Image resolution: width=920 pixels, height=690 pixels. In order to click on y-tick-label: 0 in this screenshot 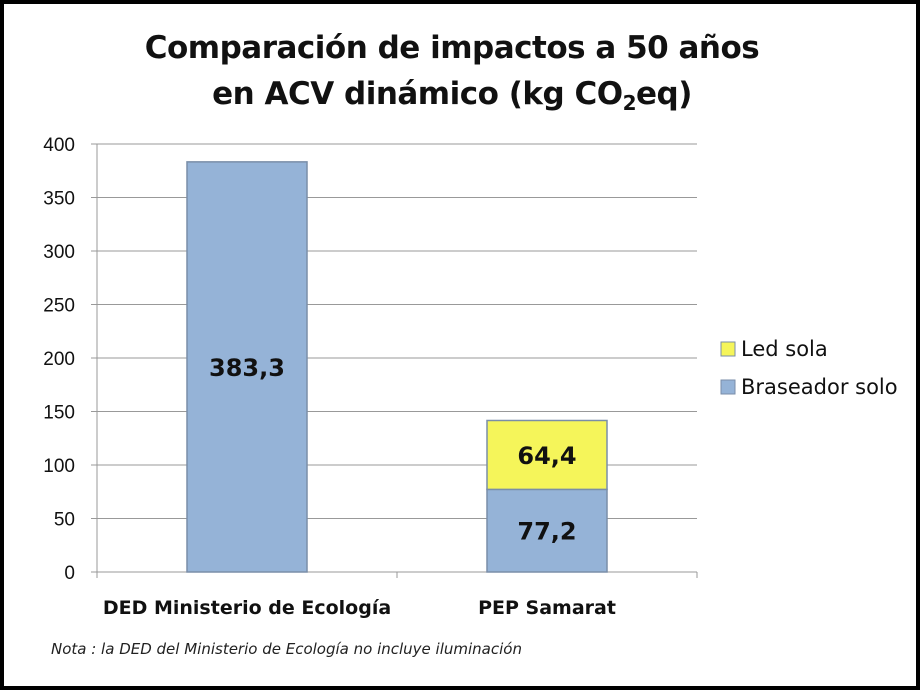, I will do `click(69, 573)`.